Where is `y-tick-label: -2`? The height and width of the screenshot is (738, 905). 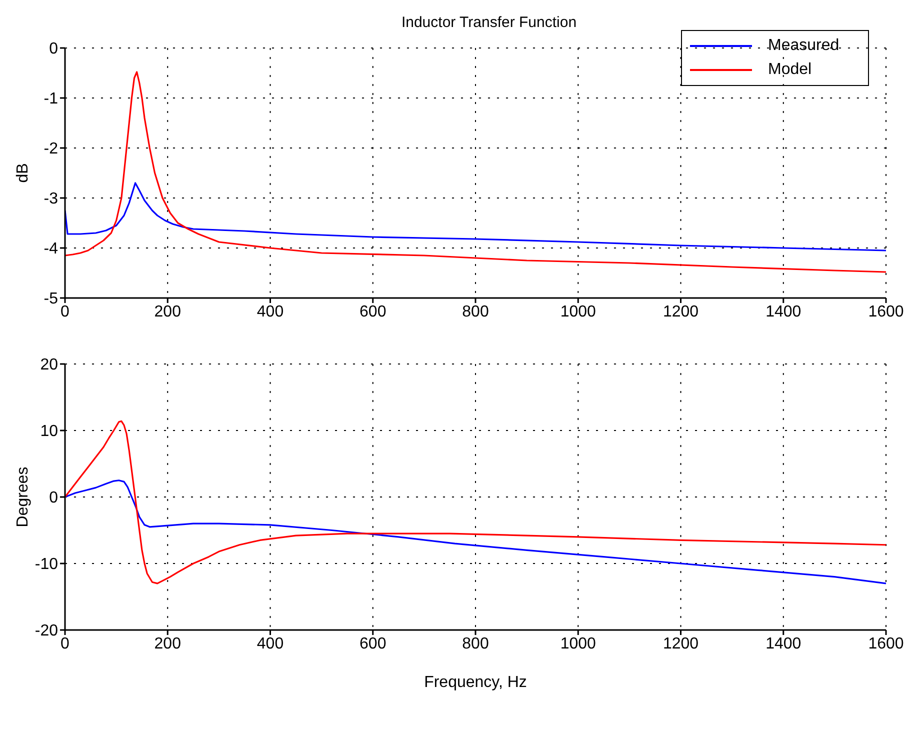 y-tick-label: -2 is located at coordinates (51, 149).